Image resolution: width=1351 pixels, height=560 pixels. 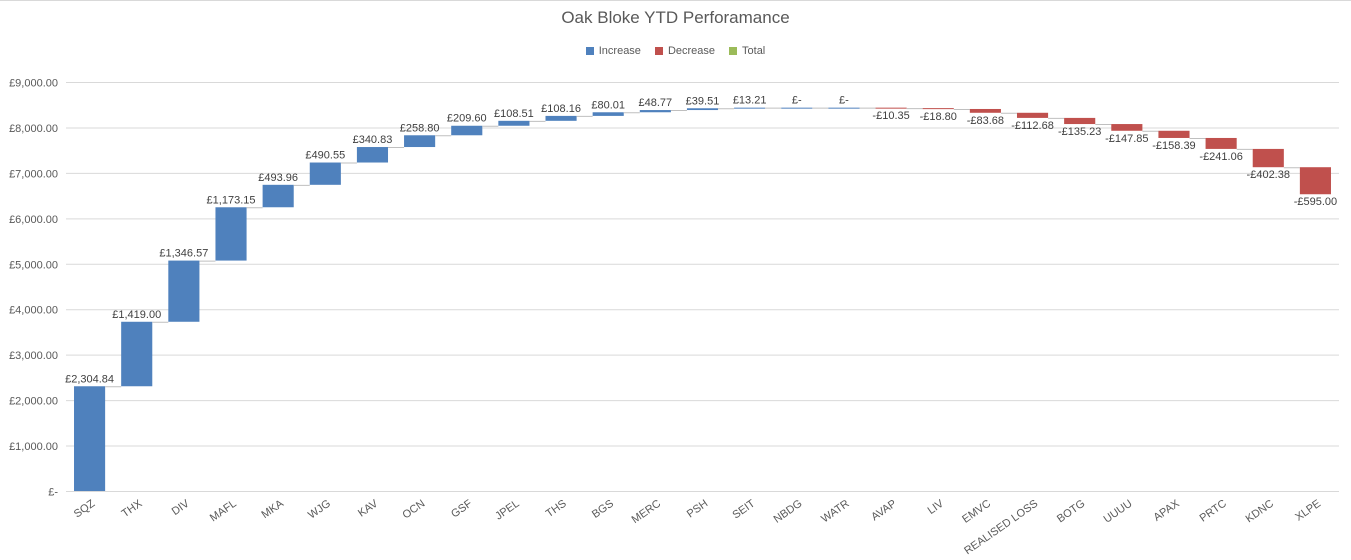 What do you see at coordinates (1173, 146) in the screenshot?
I see `data-label-23: -£158.39` at bounding box center [1173, 146].